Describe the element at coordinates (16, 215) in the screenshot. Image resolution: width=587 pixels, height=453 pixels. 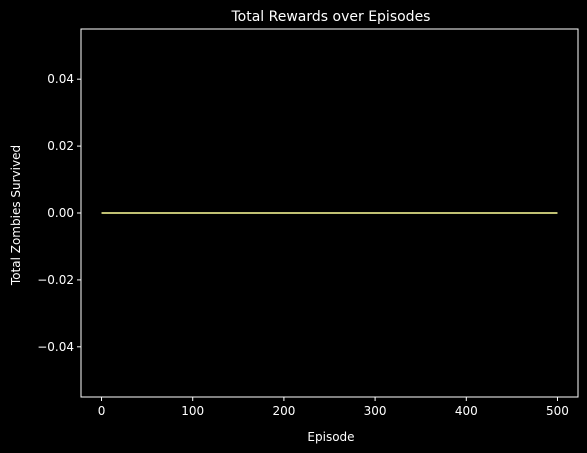
I see `y-axis-label: Total Zombies Survived` at that location.